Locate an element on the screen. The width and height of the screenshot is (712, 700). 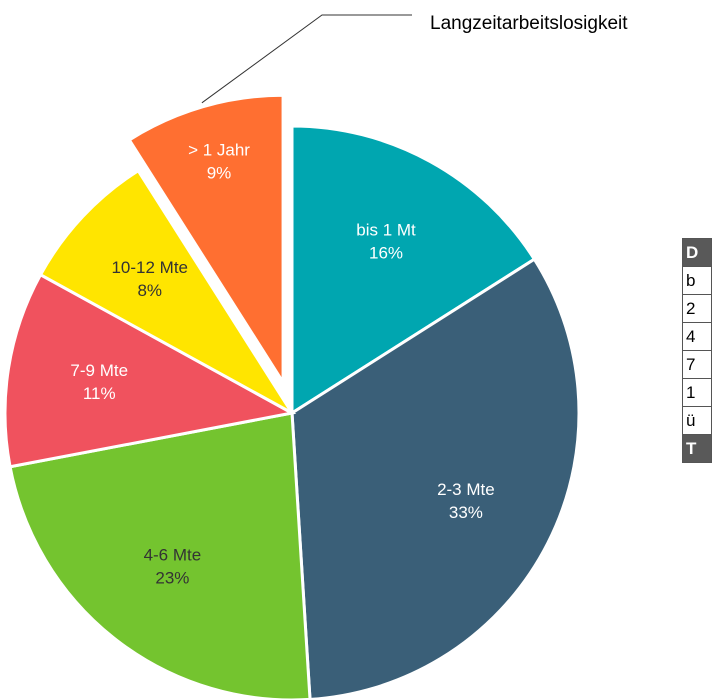
table-row: T is located at coordinates (697, 448).